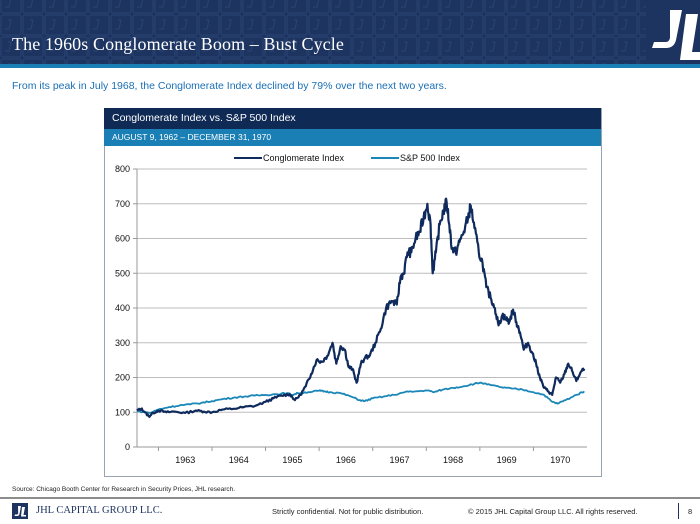 The image size is (700, 524). What do you see at coordinates (673, 32) in the screenshot?
I see `jhl-logo-icon` at bounding box center [673, 32].